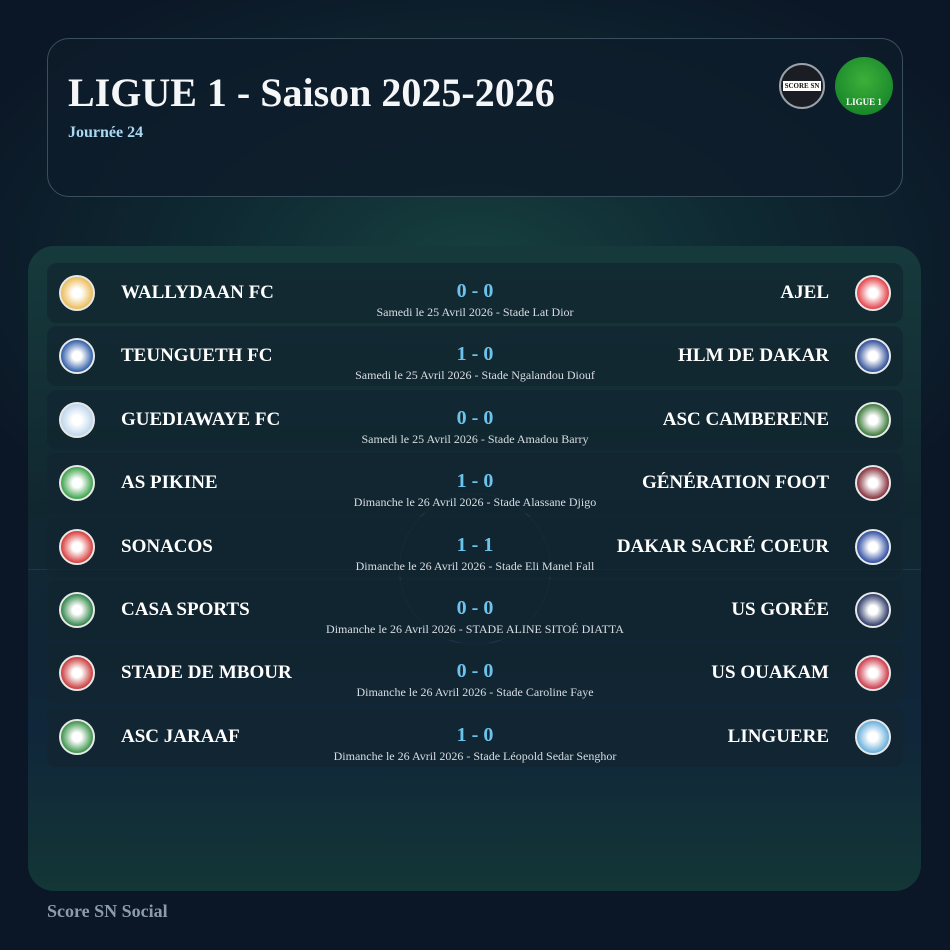 Image resolution: width=950 pixels, height=950 pixels. I want to click on away-team-name: ASC CAMBERENE, so click(745, 419).